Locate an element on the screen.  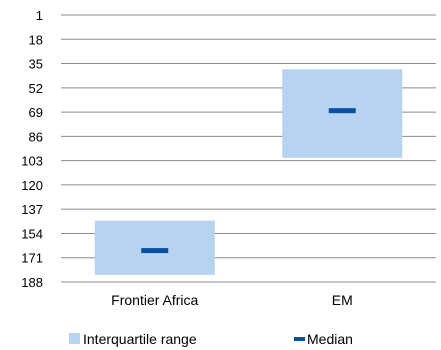
y-tick-label: 69 is located at coordinates (36, 112).